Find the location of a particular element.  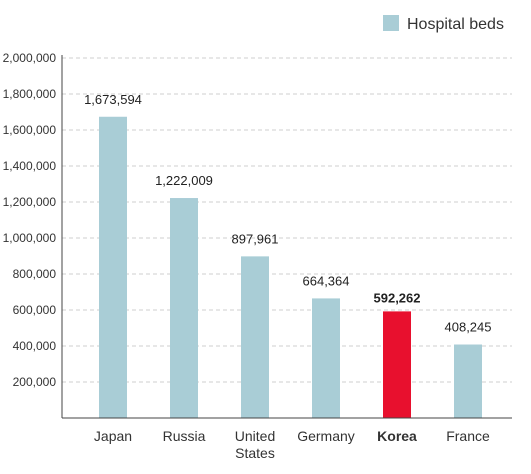

bar-france is located at coordinates (468, 381).